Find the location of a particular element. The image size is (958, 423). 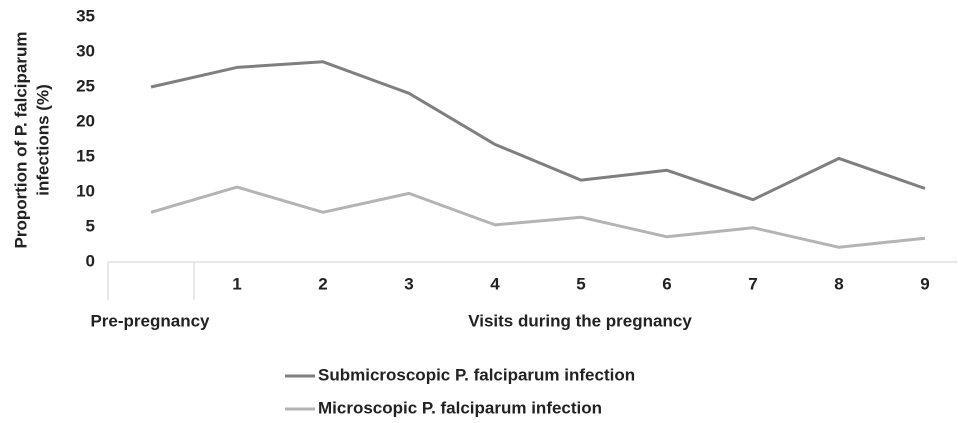

y-tick-label: 35 is located at coordinates (85, 15).